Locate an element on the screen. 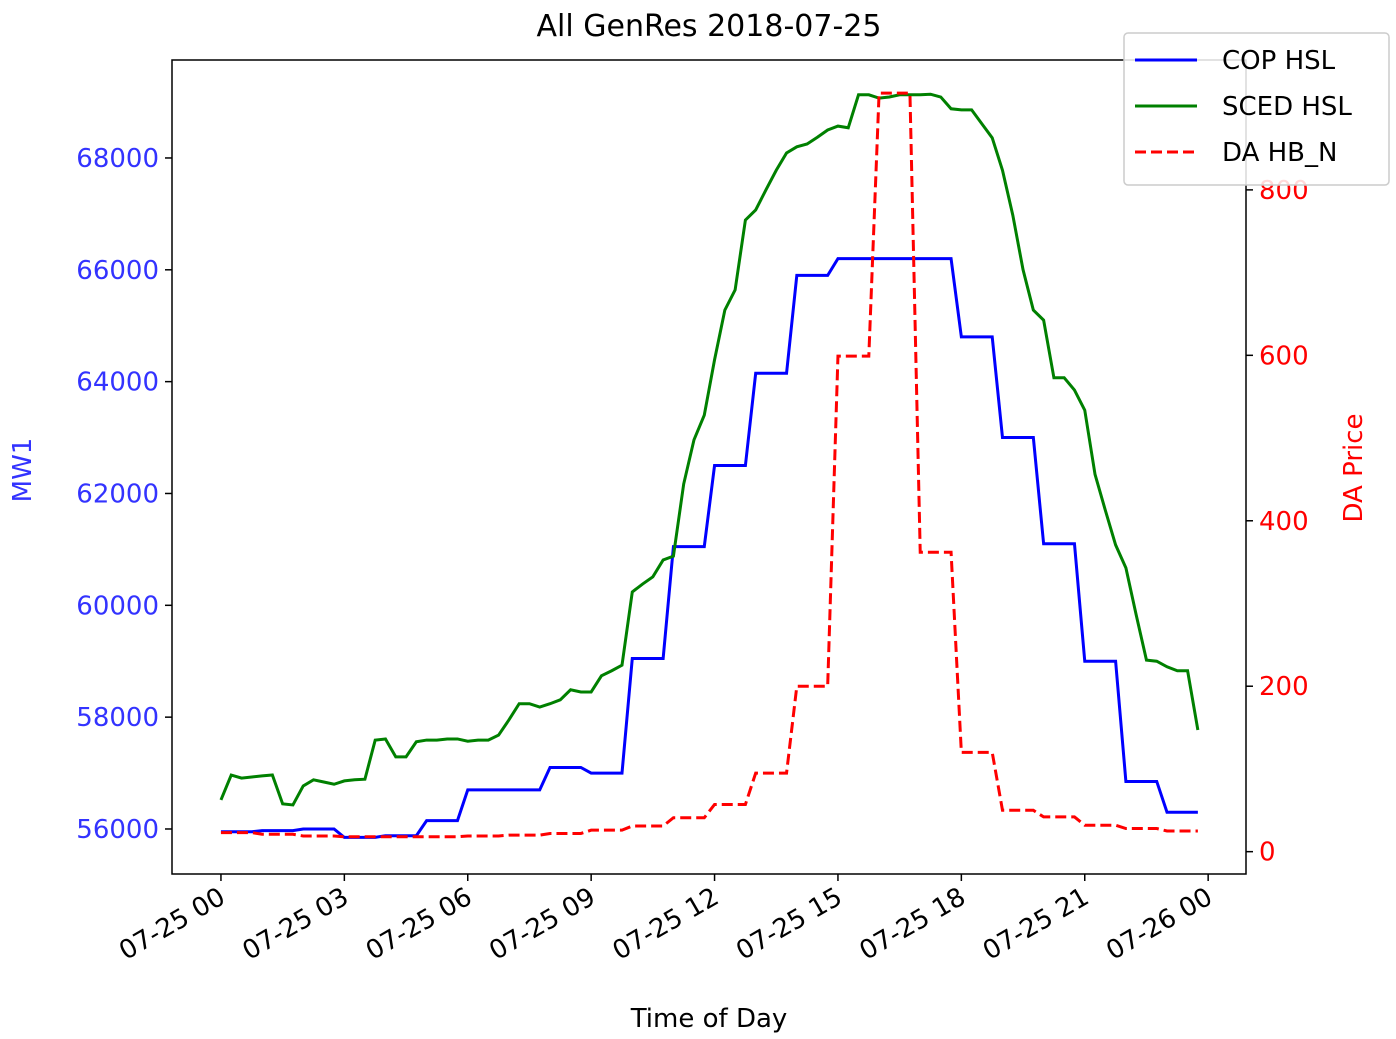 The width and height of the screenshot is (1396, 1039). x-tick-label: 07-25 18 is located at coordinates (913, 924).